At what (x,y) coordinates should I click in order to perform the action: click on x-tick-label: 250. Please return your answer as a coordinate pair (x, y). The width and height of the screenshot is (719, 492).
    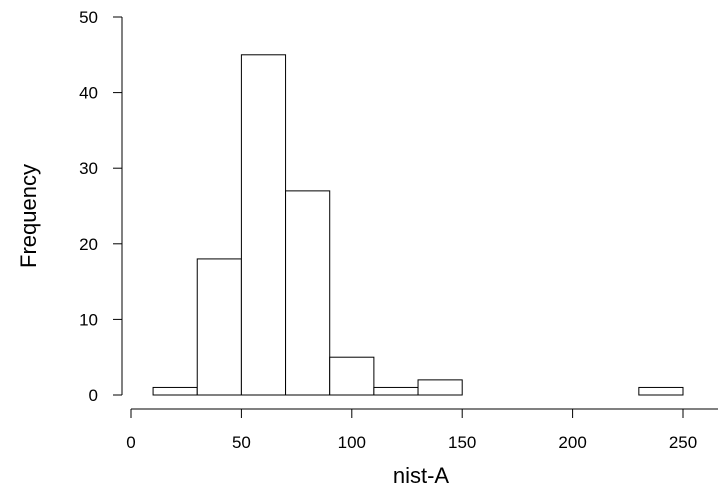
    Looking at the image, I should click on (683, 442).